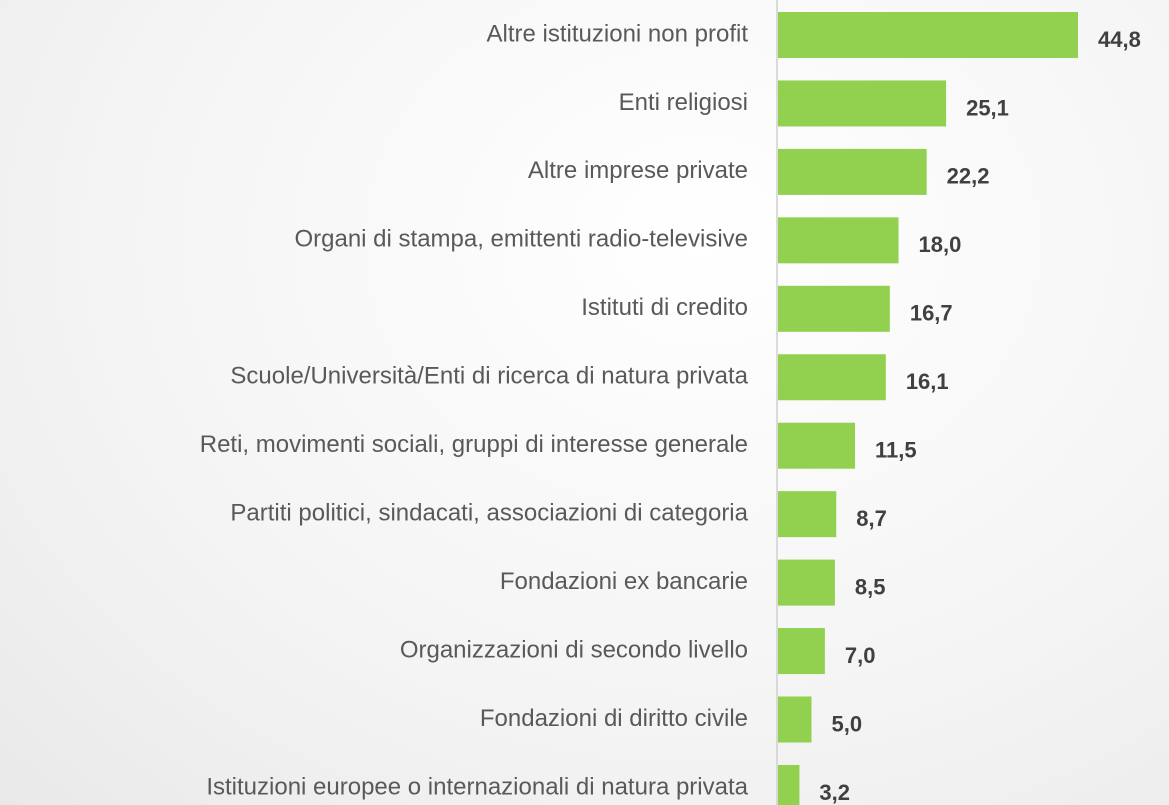  I want to click on category-label: Fondazioni ex bancarie, so click(624, 581).